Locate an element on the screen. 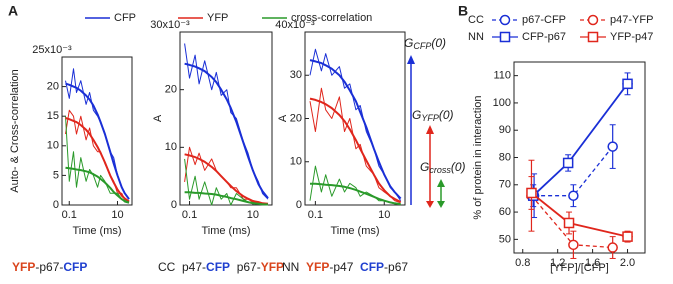 This screenshot has width=673, height=284. y-tick-label: 30 is located at coordinates (296, 75).